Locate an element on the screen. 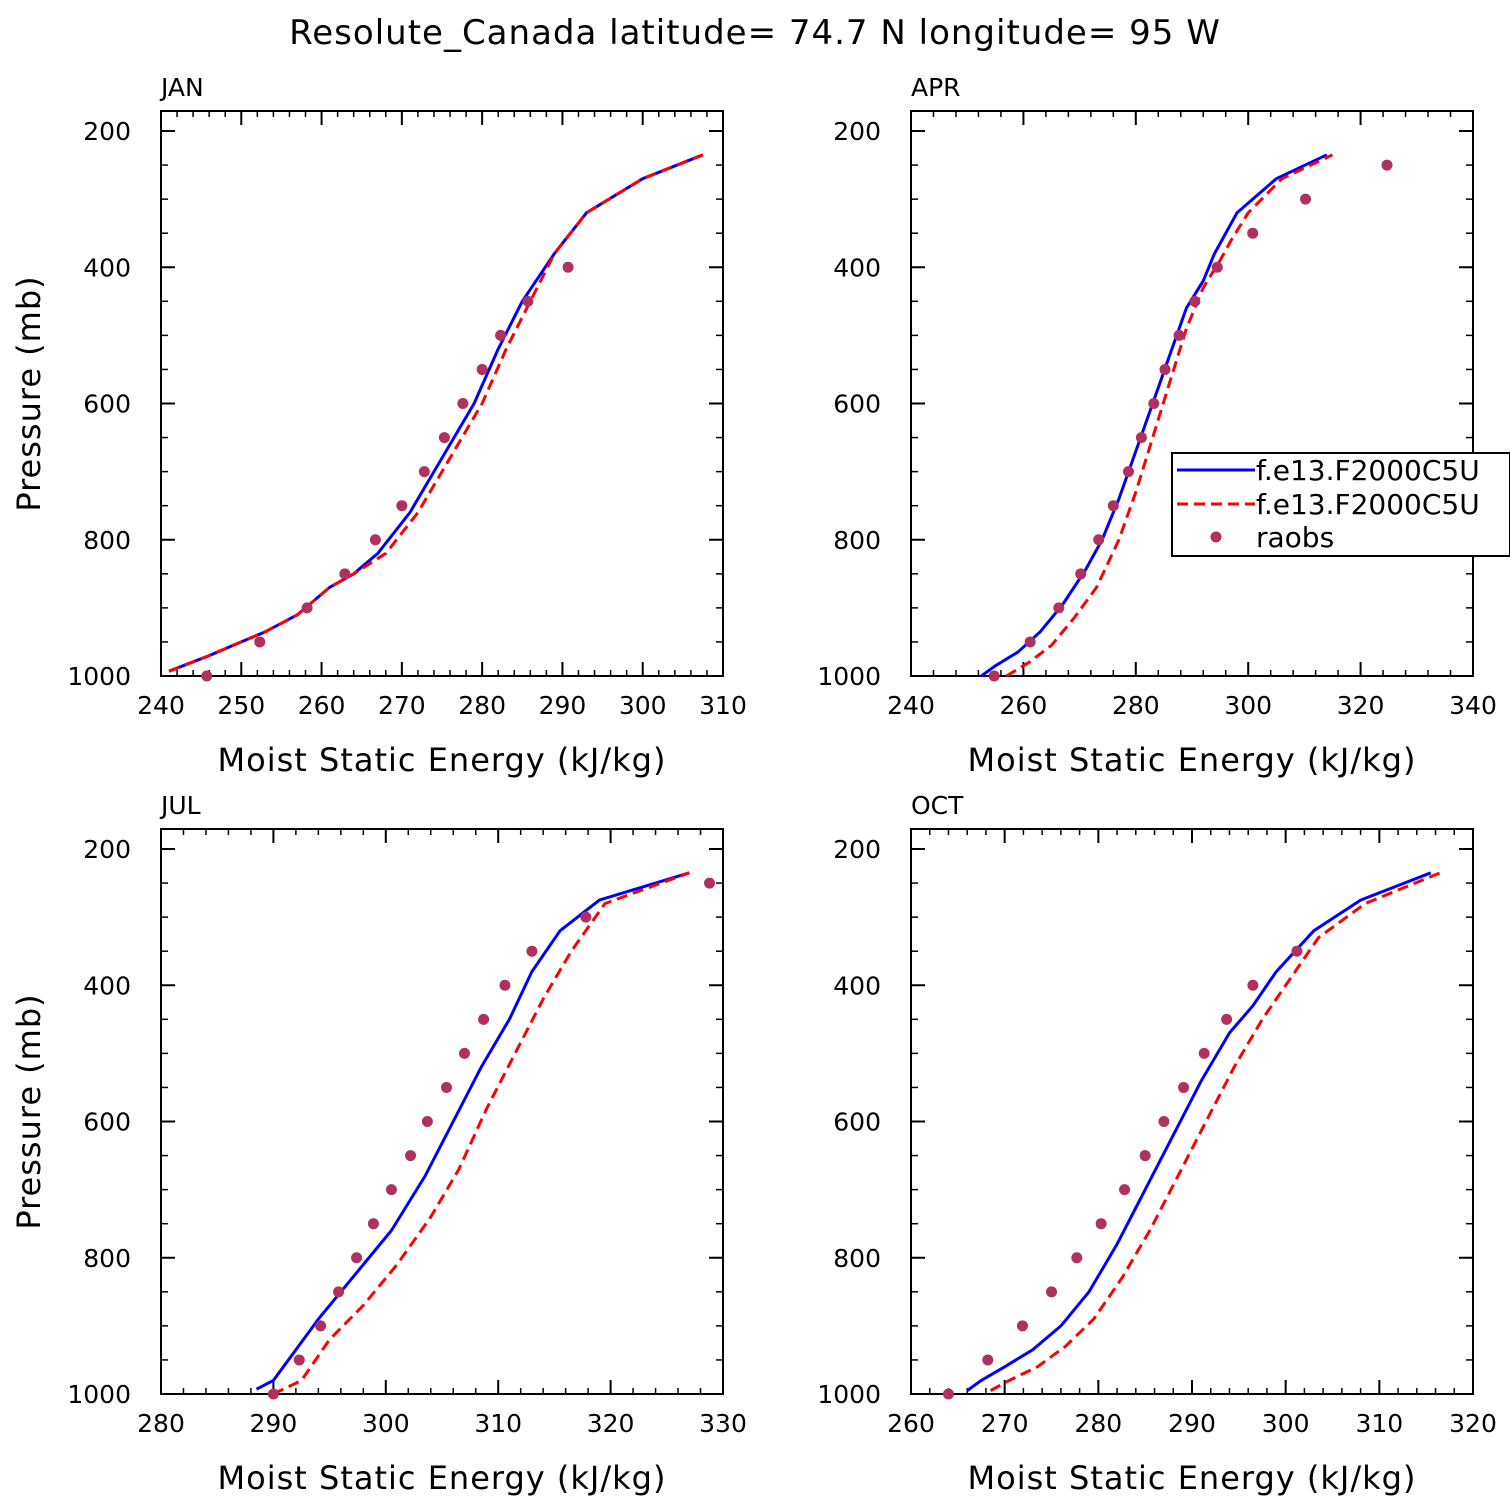 Image resolution: width=1510 pixels, height=1510 pixels. x-tick-label: 320 is located at coordinates (1473, 1423).